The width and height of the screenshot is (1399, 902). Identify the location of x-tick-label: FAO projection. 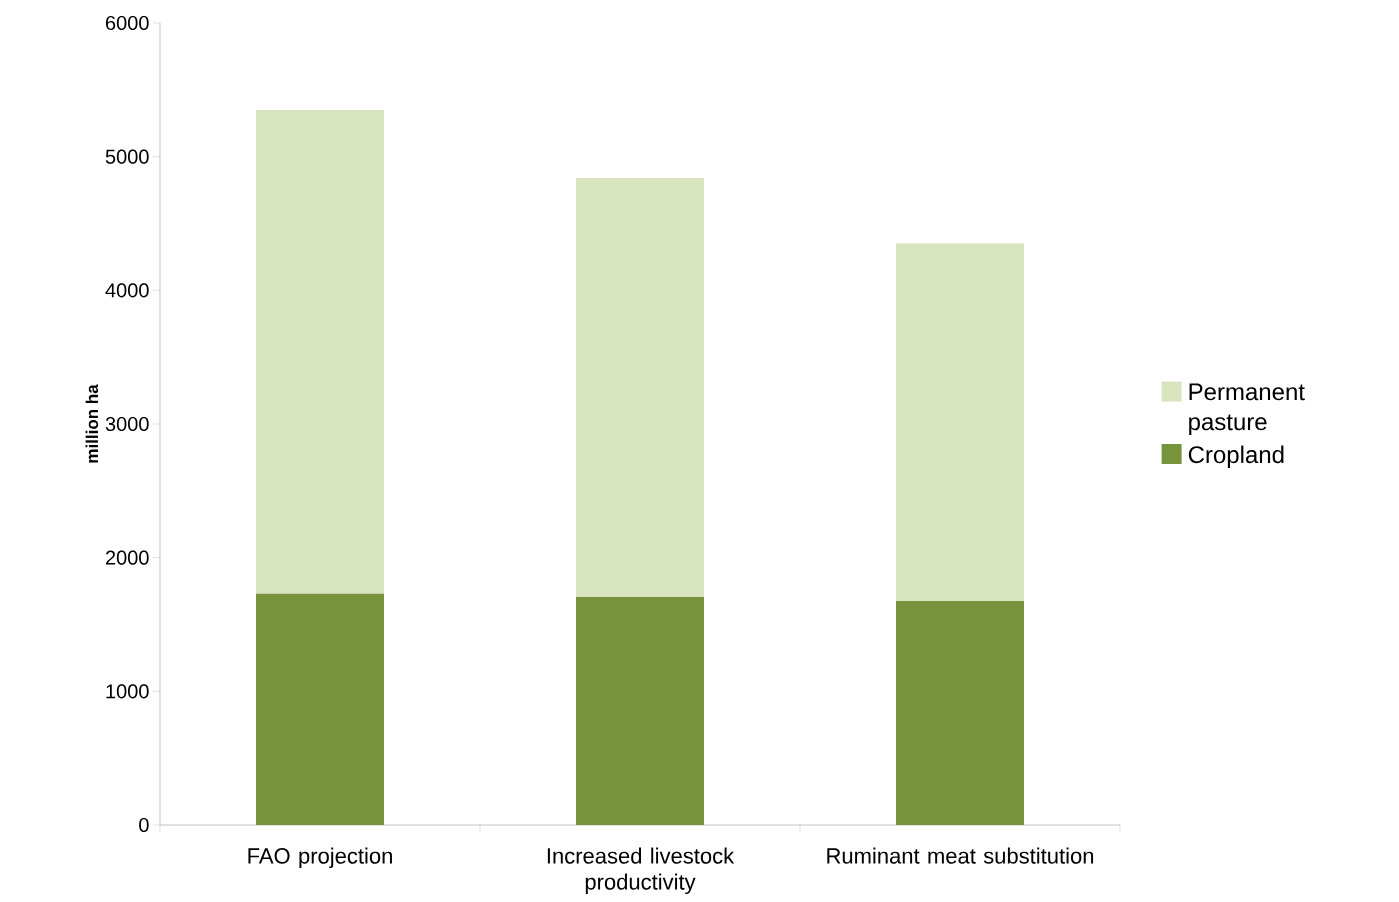
(320, 858).